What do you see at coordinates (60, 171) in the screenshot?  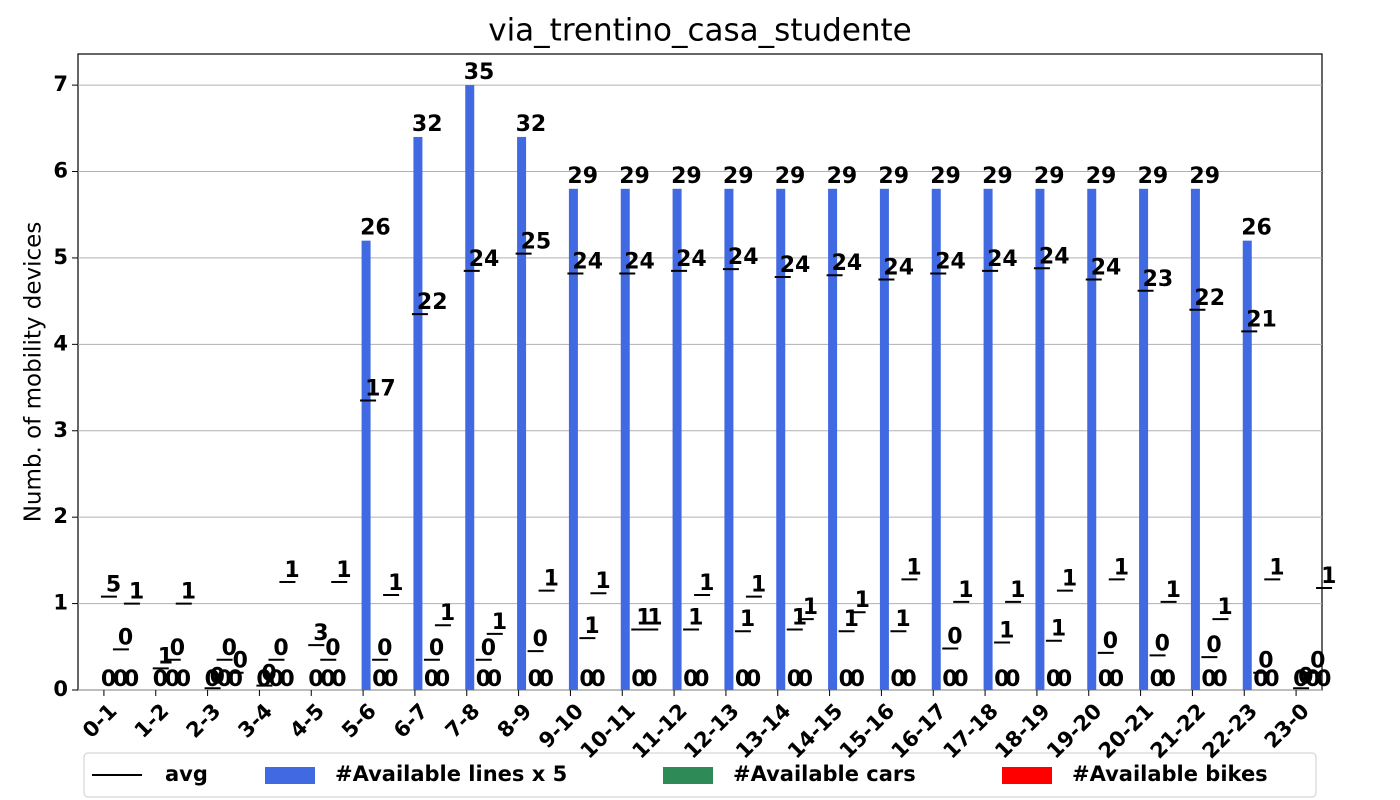 I see `y-tick-label: 6` at bounding box center [60, 171].